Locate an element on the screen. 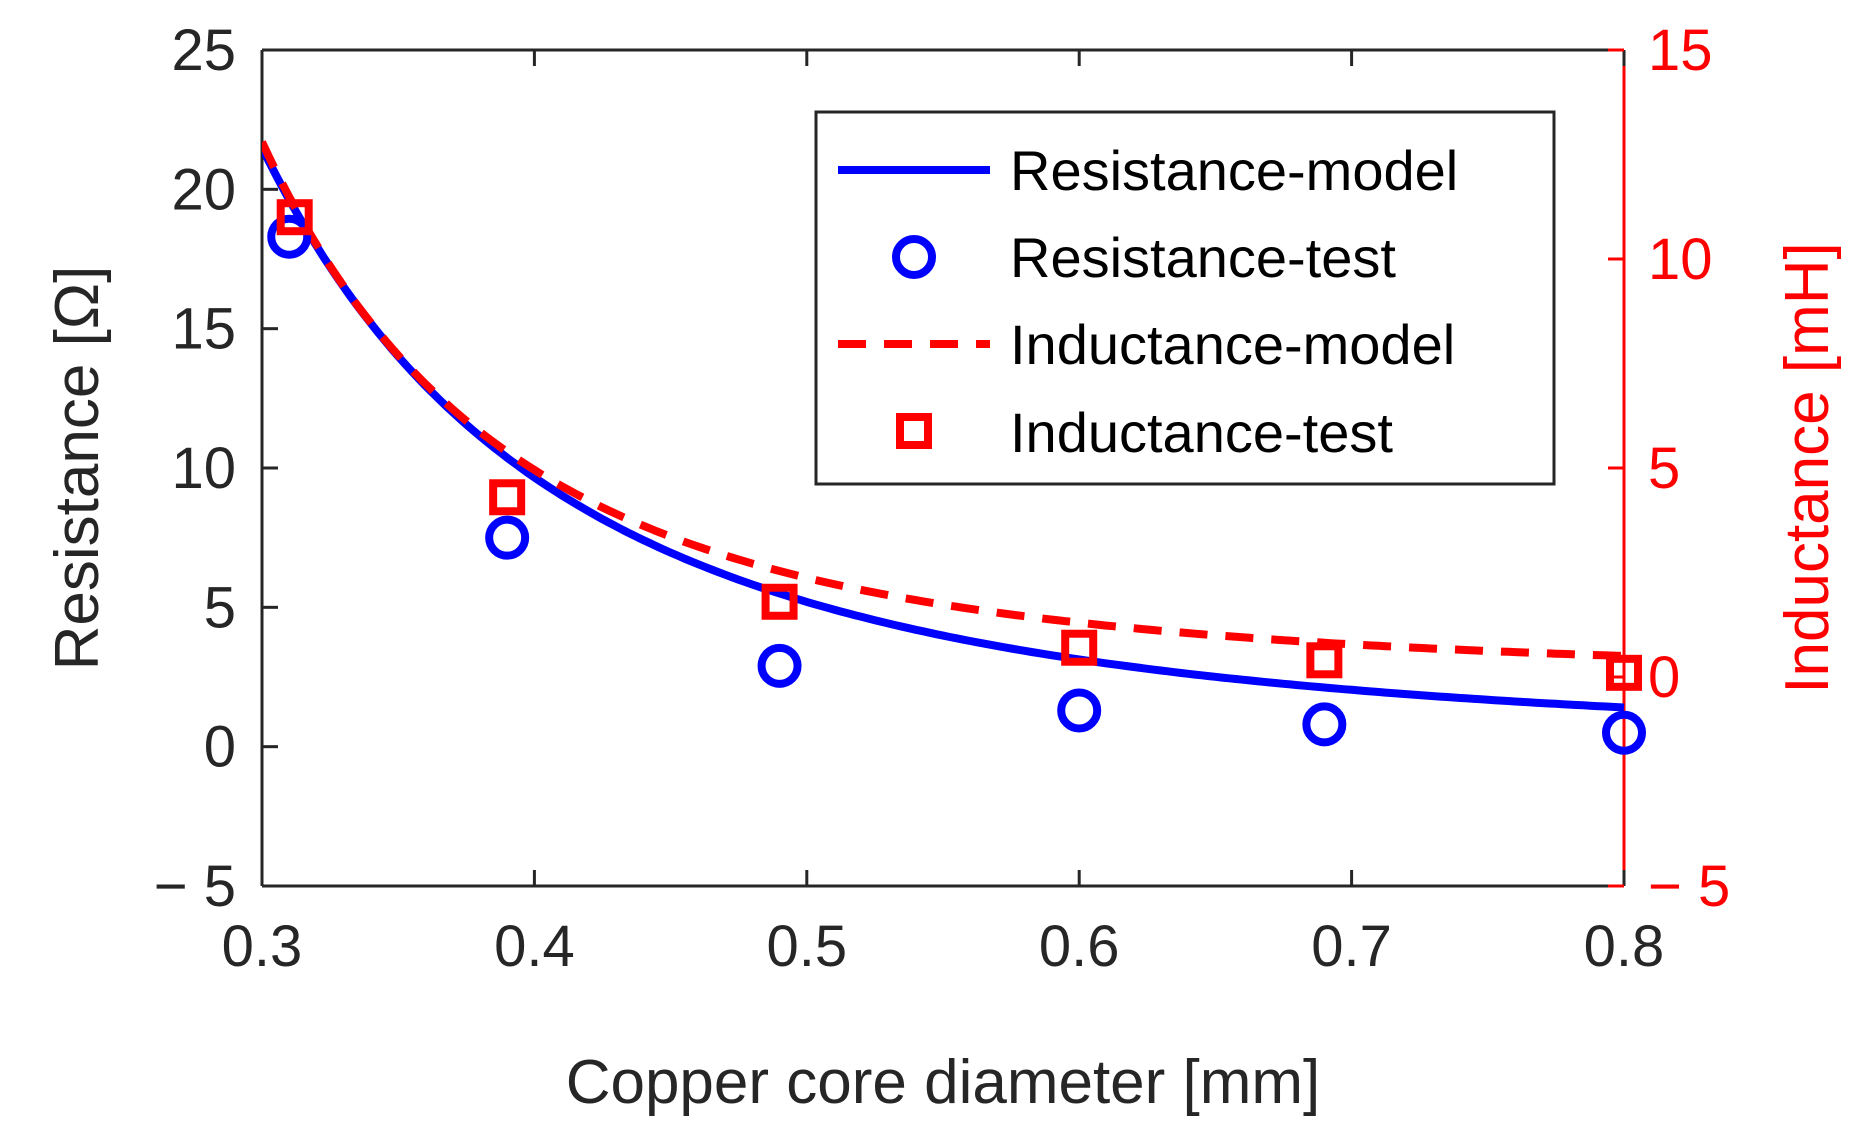 This screenshot has width=1864, height=1131. left-y-tick-label: − 5 is located at coordinates (195, 886).